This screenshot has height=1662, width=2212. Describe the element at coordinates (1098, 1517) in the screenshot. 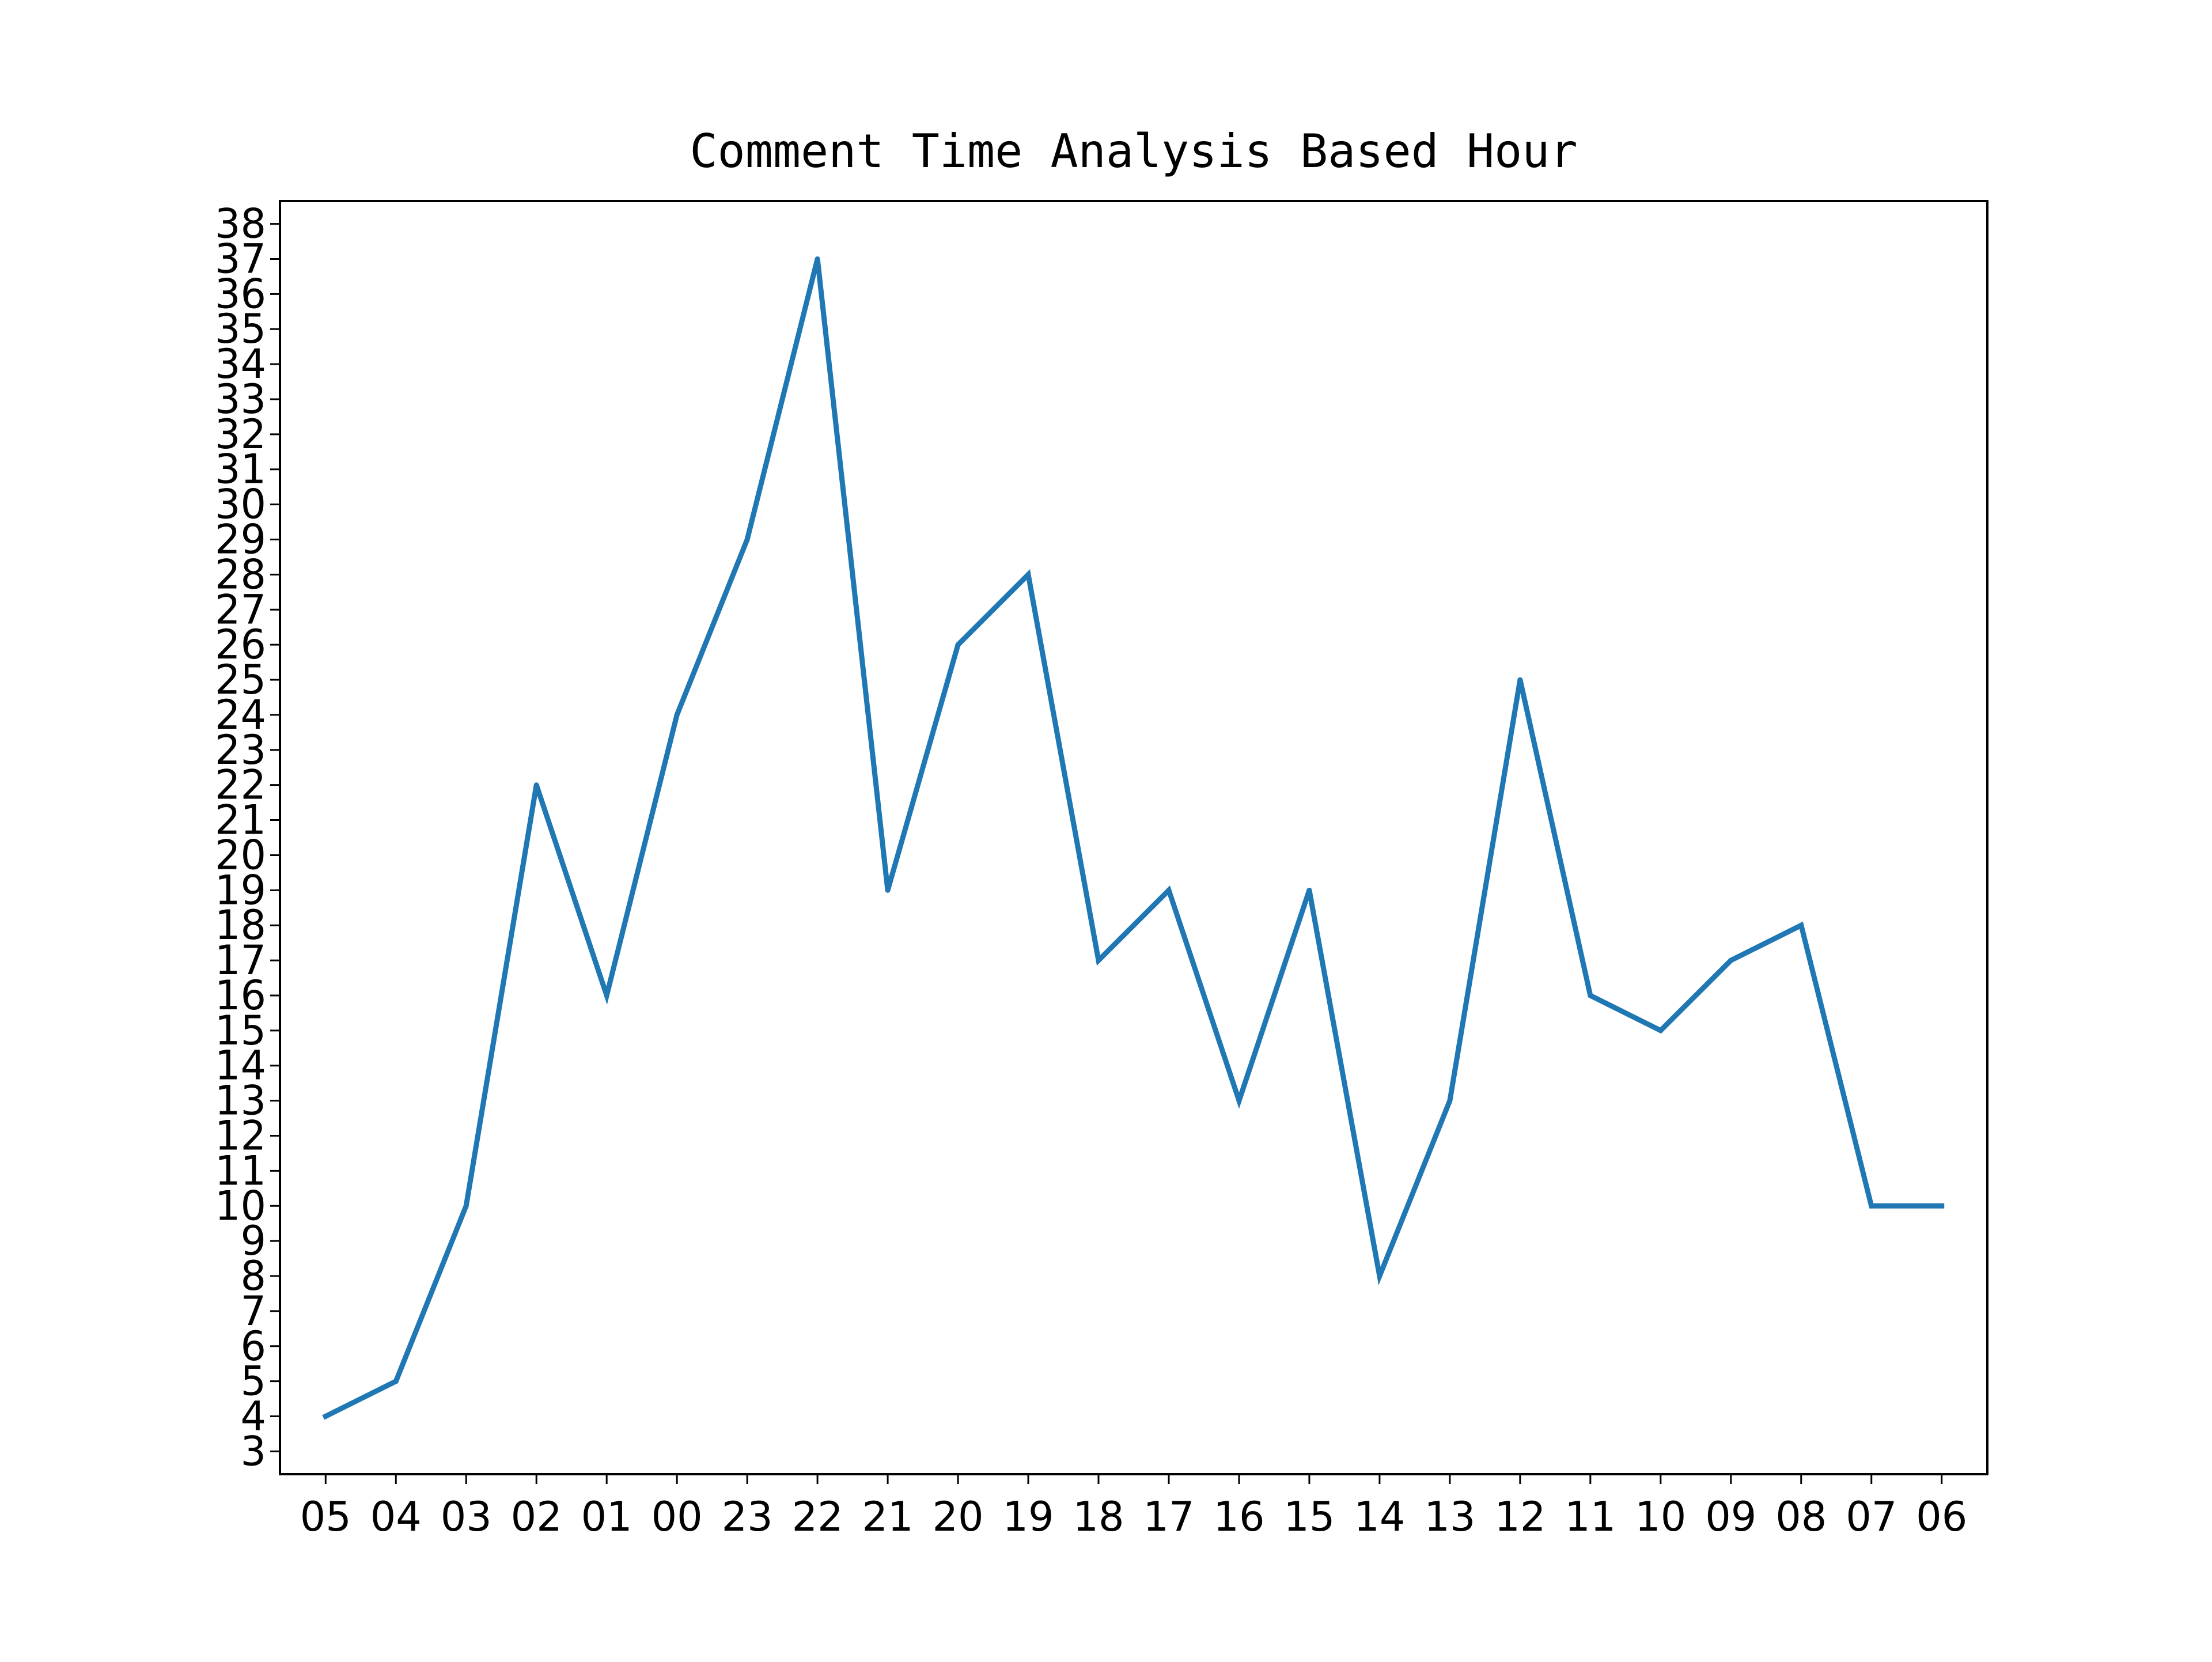

I see `x-tick-label: 18` at that location.